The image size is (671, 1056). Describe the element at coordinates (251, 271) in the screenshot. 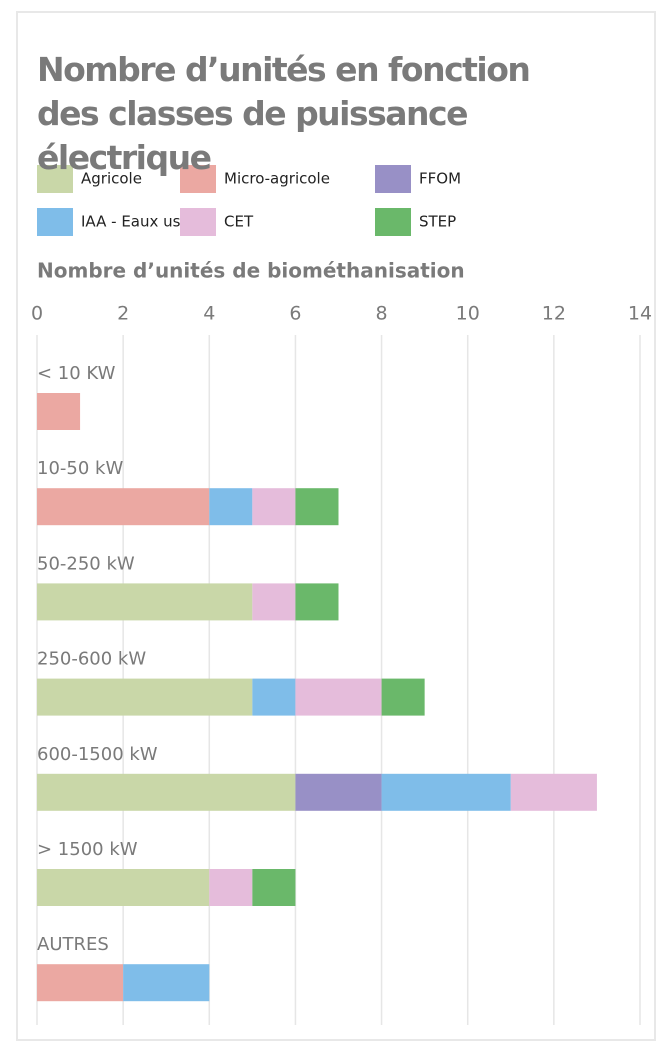

I see `x-axis-label: Nombre d’unités de biométhanisation` at that location.